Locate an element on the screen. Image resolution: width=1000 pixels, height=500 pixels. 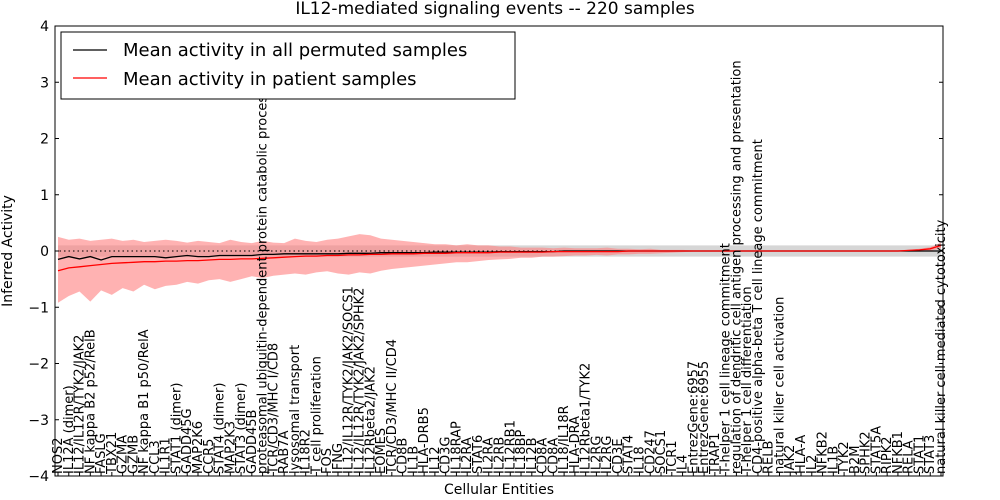
x-tick-label: IL1R1 is located at coordinates (166, 455).